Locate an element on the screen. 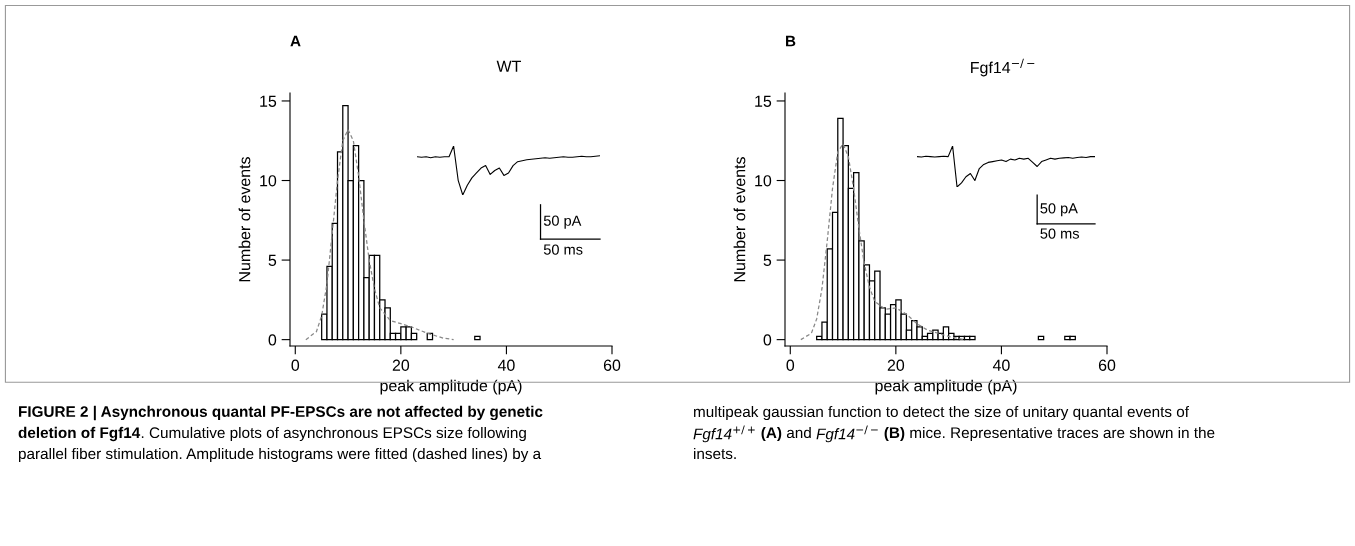 The image size is (1355, 546). text: Fgf14$^{−/−}$ is located at coordinates (847, 434).